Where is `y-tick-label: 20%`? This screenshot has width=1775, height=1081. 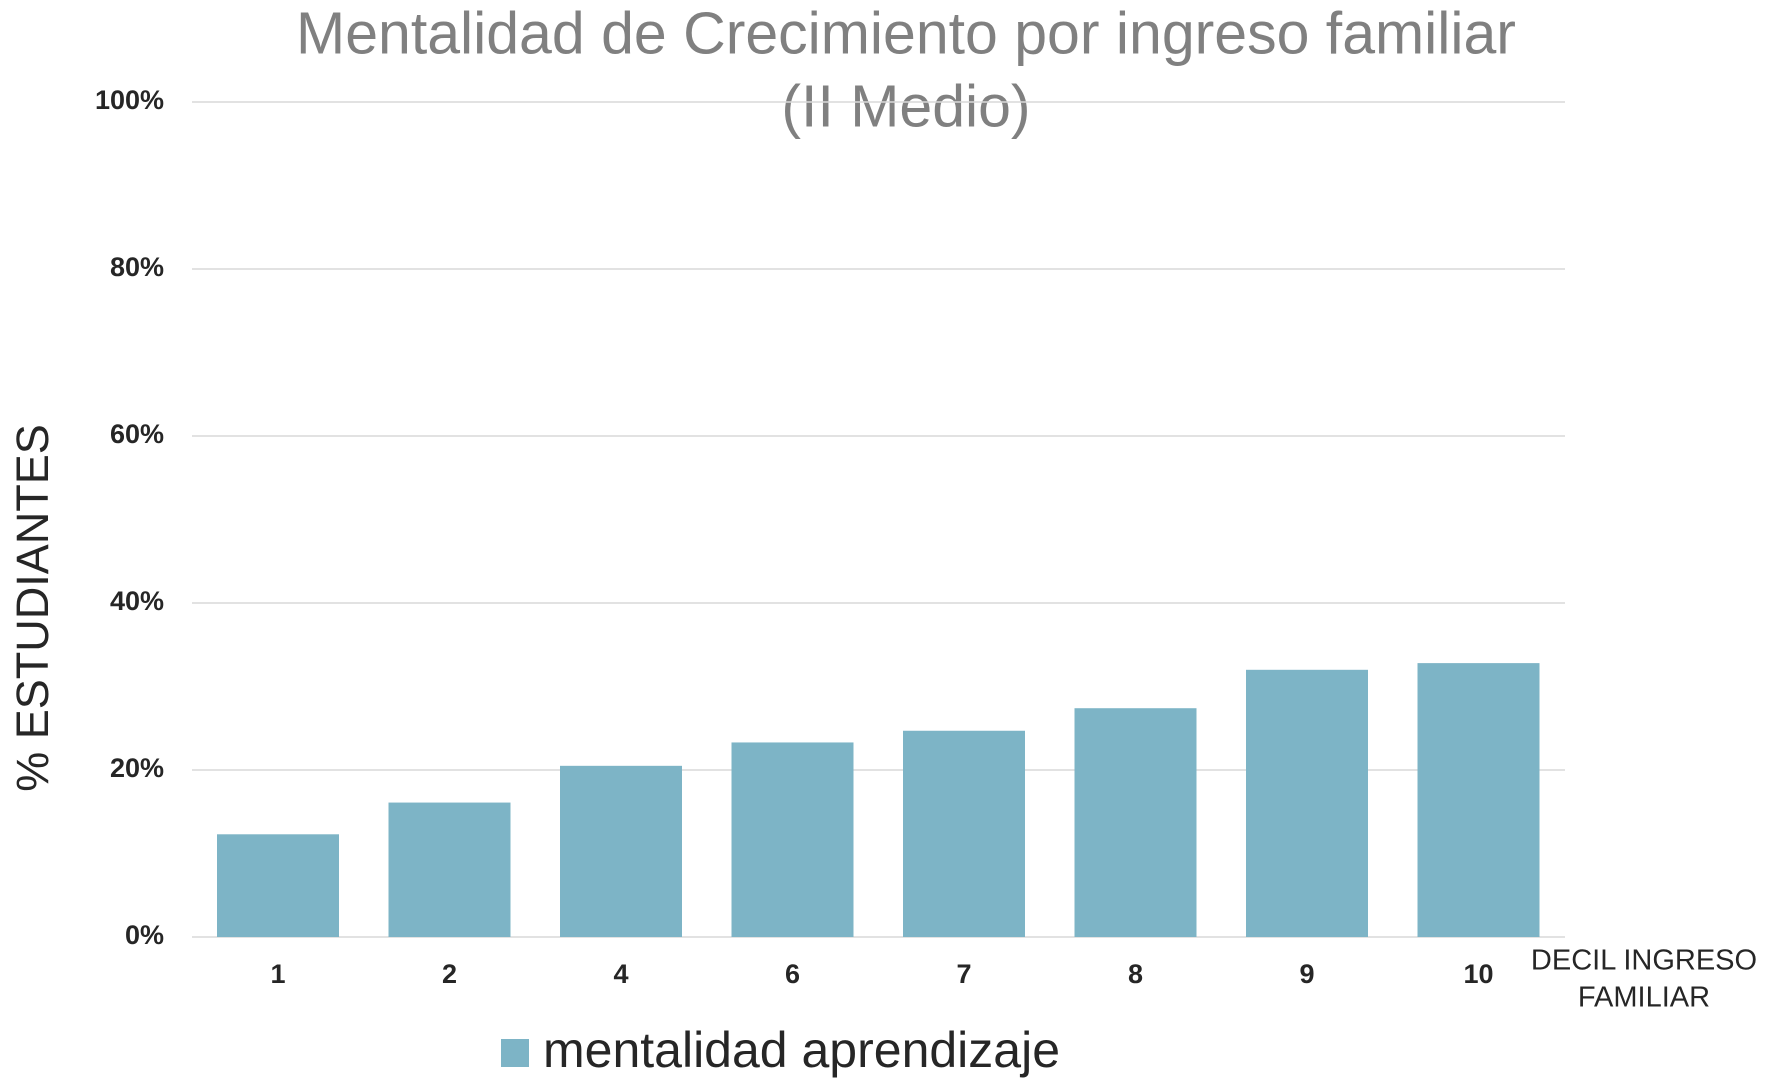
y-tick-label: 20% is located at coordinates (137, 768).